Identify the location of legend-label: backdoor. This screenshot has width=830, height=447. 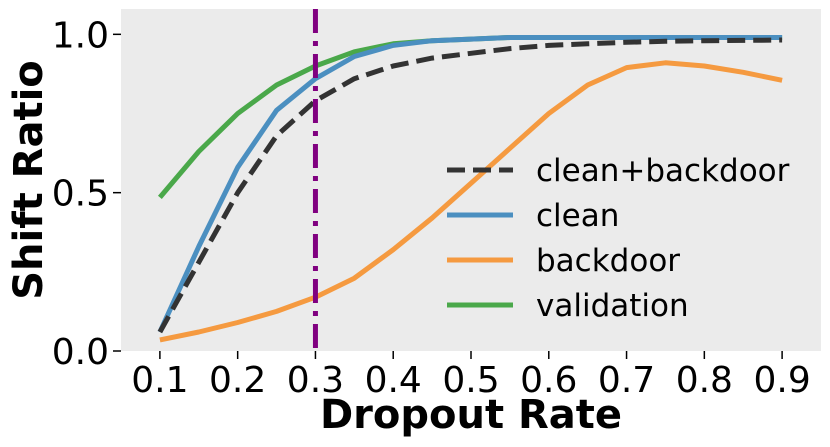
(608, 261).